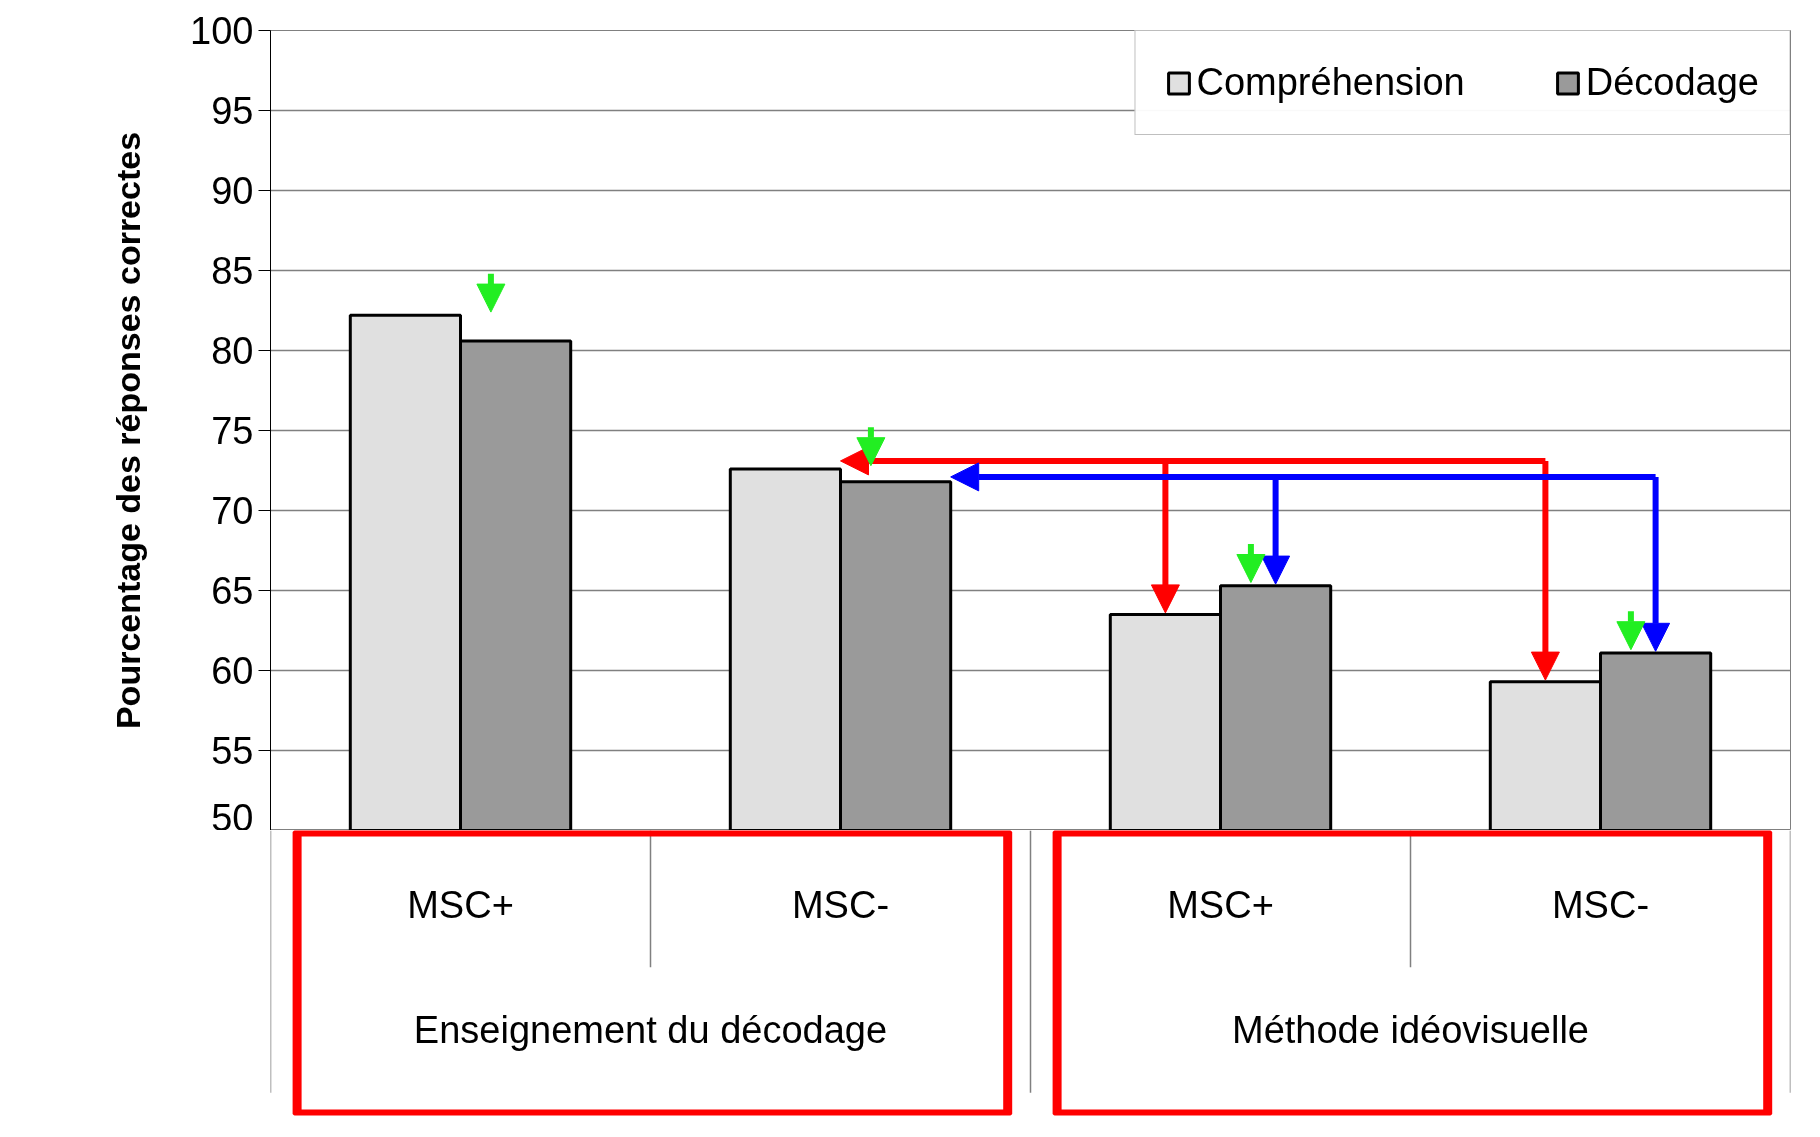  I want to click on y-tick-label: 55, so click(232, 751).